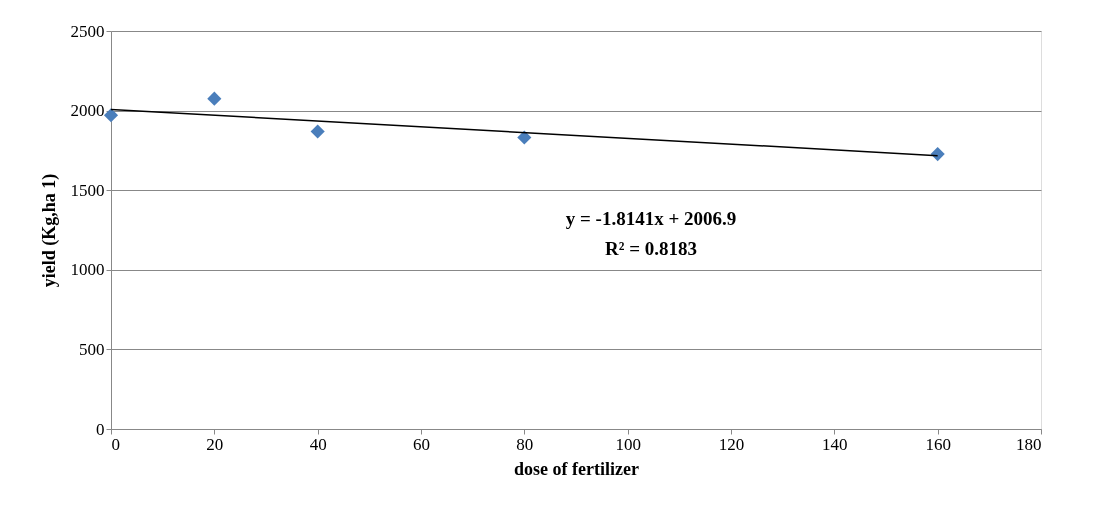 The width and height of the screenshot is (1115, 521). I want to click on x-tick-label: 40, so click(318, 444).